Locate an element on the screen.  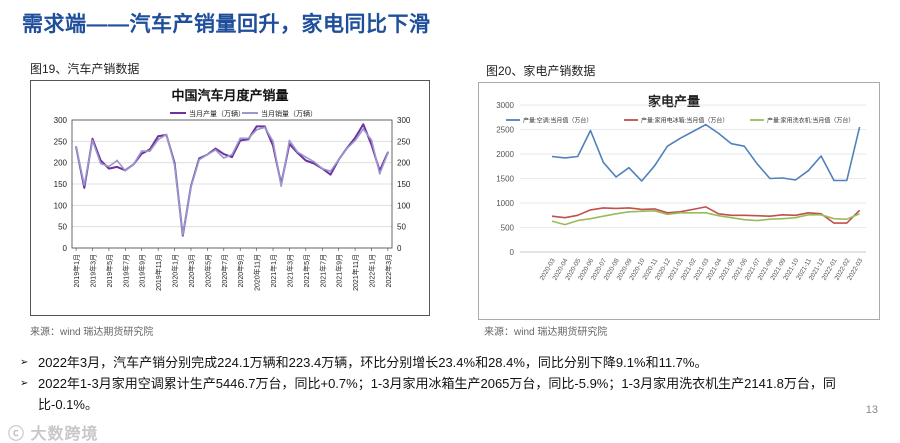
y-tick-label: 1000 is located at coordinates (505, 203).